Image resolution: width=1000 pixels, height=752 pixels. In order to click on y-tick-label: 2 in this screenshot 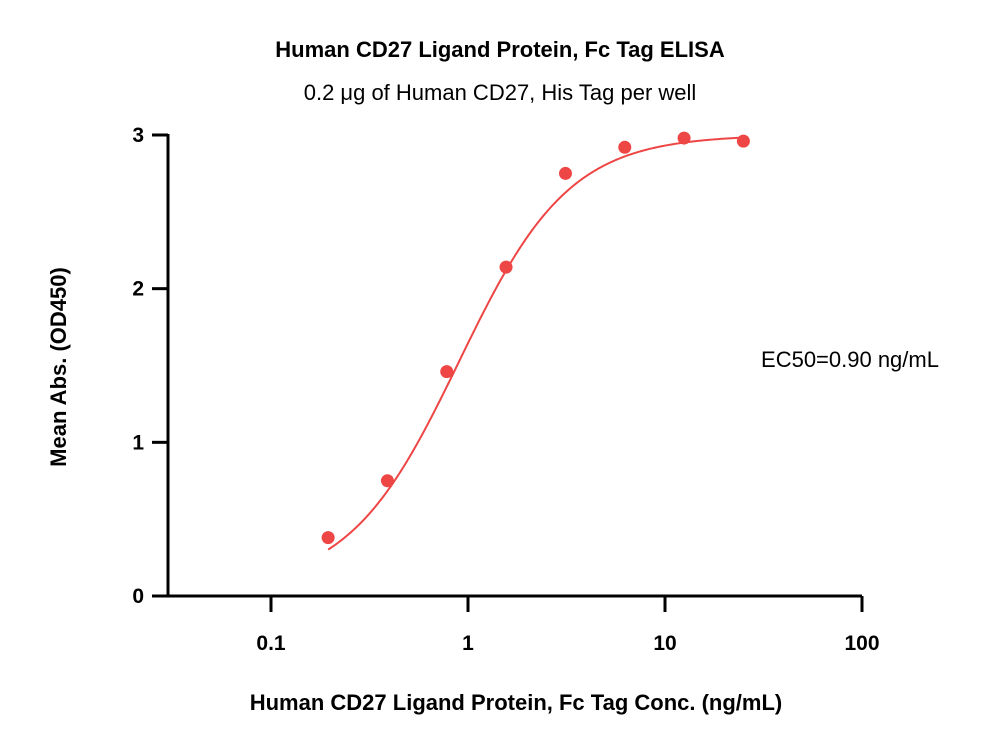, I will do `click(138, 289)`.